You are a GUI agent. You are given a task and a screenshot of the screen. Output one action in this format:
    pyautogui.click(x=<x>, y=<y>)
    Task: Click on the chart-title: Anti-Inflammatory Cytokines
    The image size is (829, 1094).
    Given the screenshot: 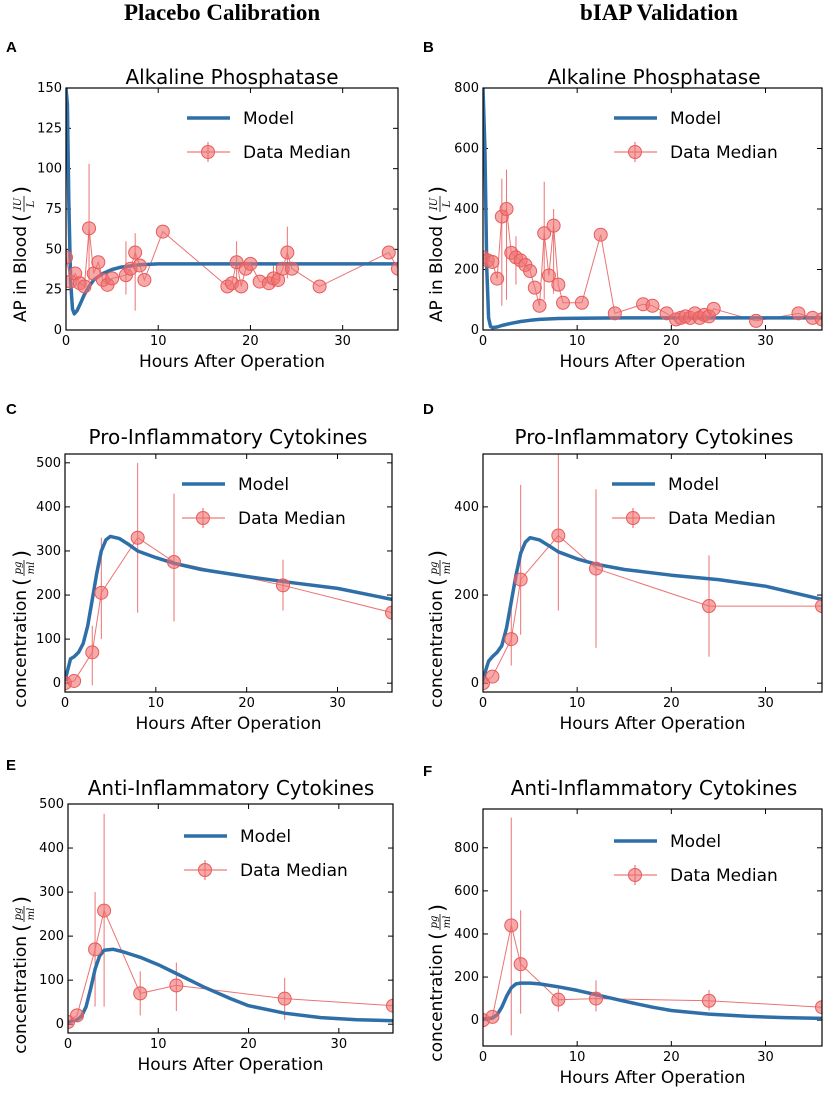 What is the action you would take?
    pyautogui.click(x=654, y=788)
    